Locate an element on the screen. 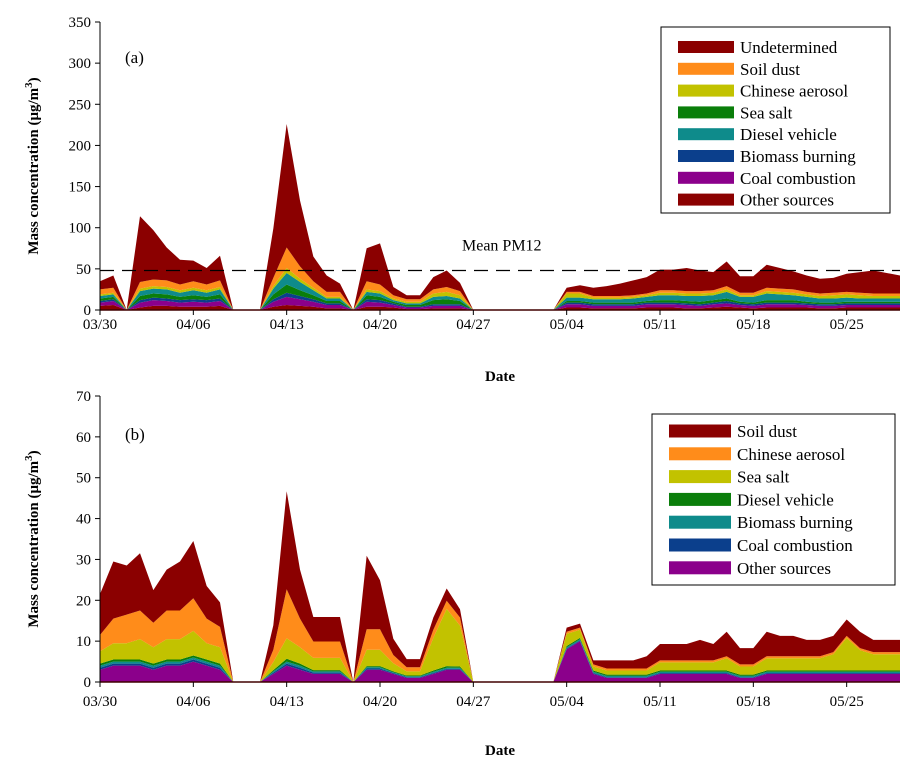  y-tick-label: 200 is located at coordinates (80, 146).